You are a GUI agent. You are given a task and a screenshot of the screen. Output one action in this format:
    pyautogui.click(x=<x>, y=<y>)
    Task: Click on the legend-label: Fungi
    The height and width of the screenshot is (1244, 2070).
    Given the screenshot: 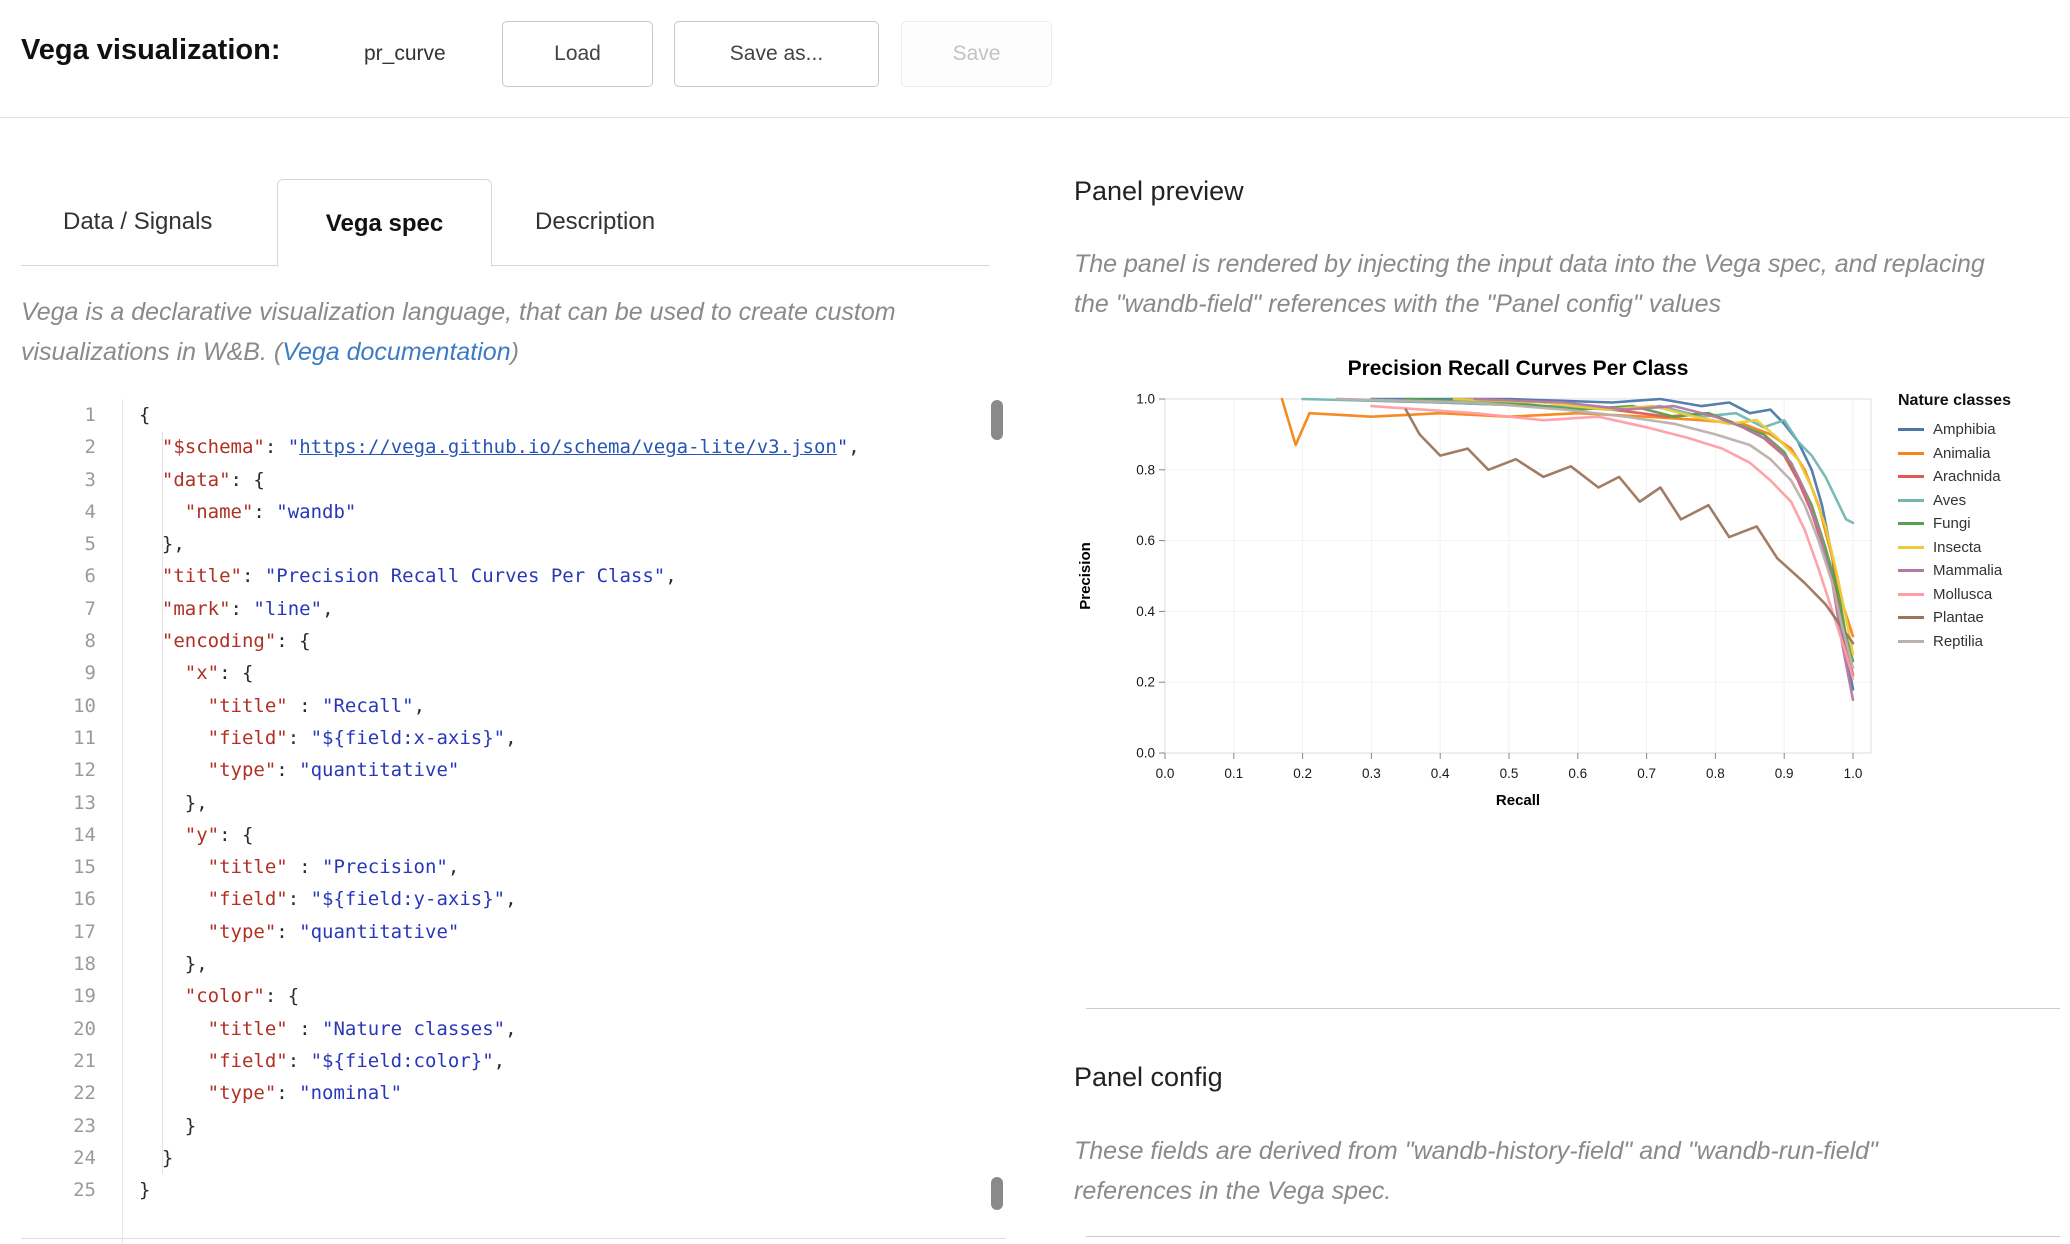 What is the action you would take?
    pyautogui.click(x=1952, y=524)
    